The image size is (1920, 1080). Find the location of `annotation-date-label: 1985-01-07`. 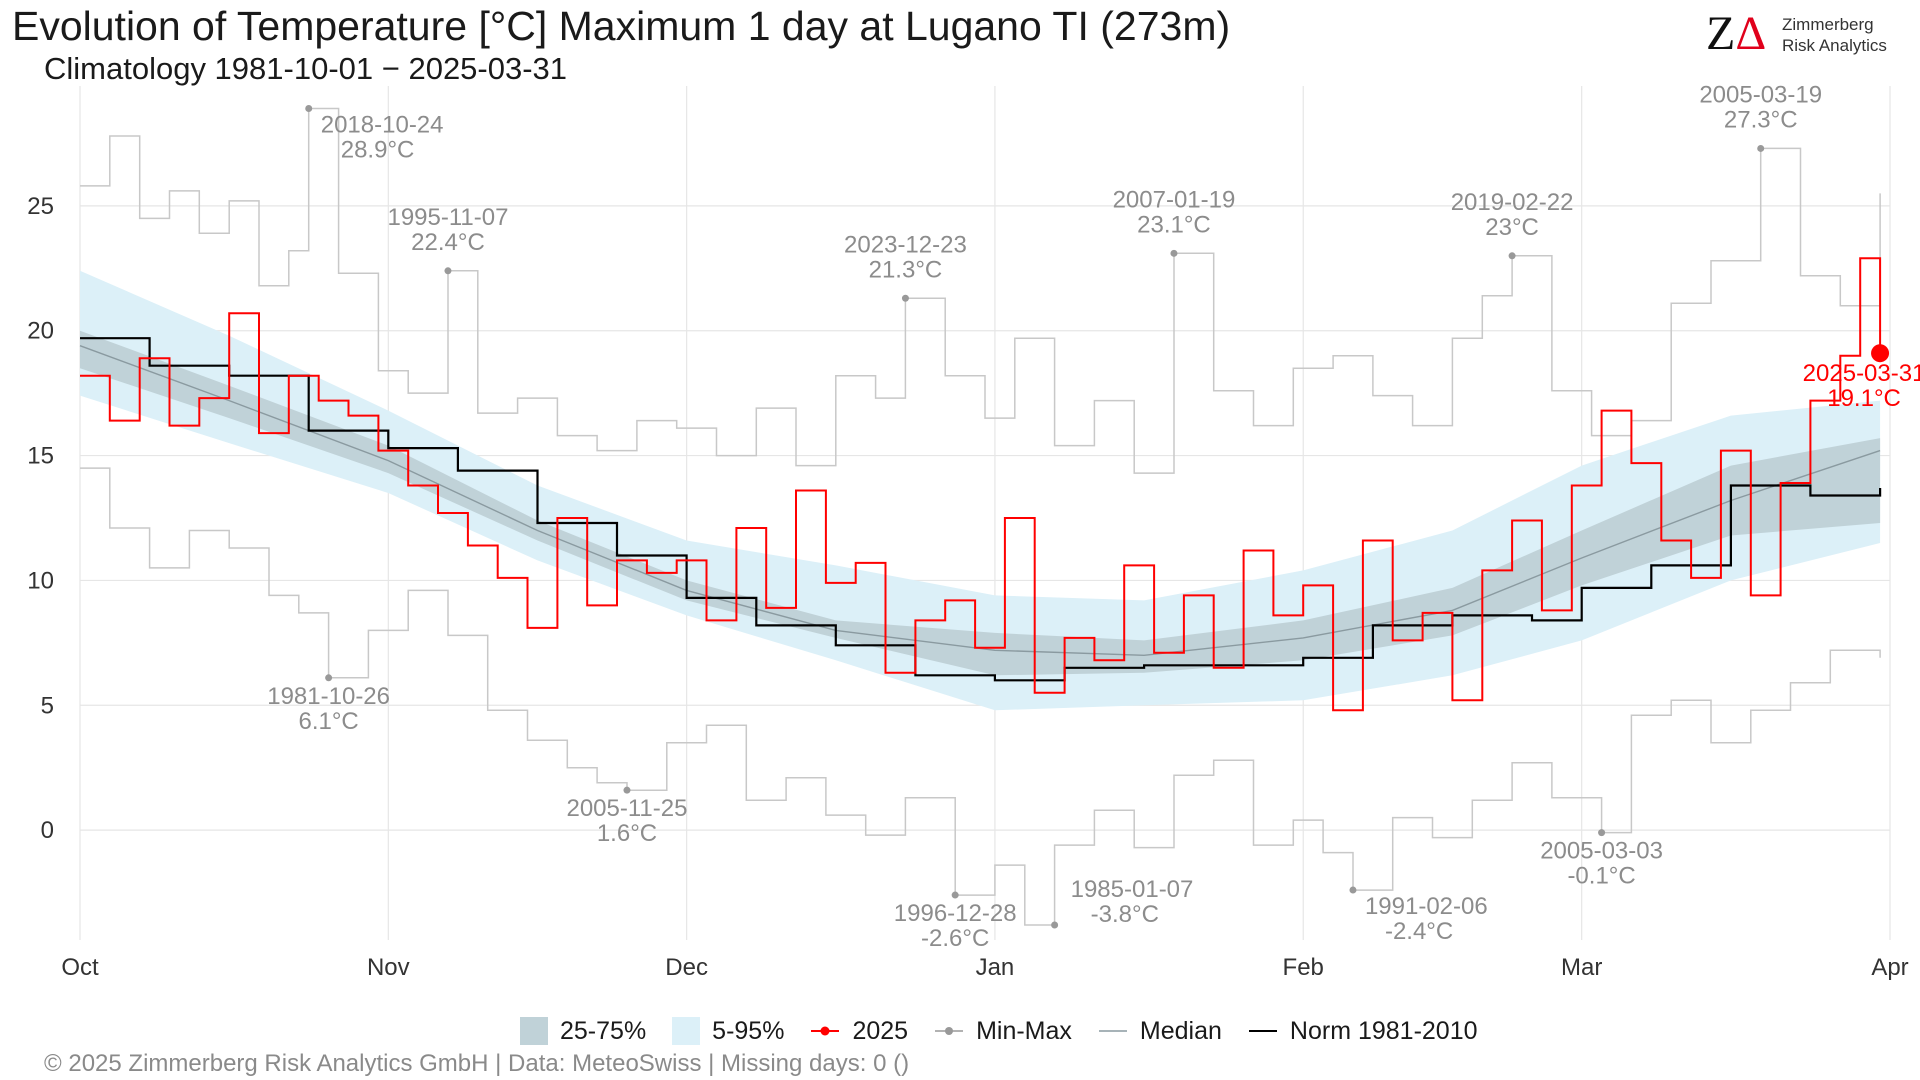

annotation-date-label: 1985-01-07 is located at coordinates (1132, 889).